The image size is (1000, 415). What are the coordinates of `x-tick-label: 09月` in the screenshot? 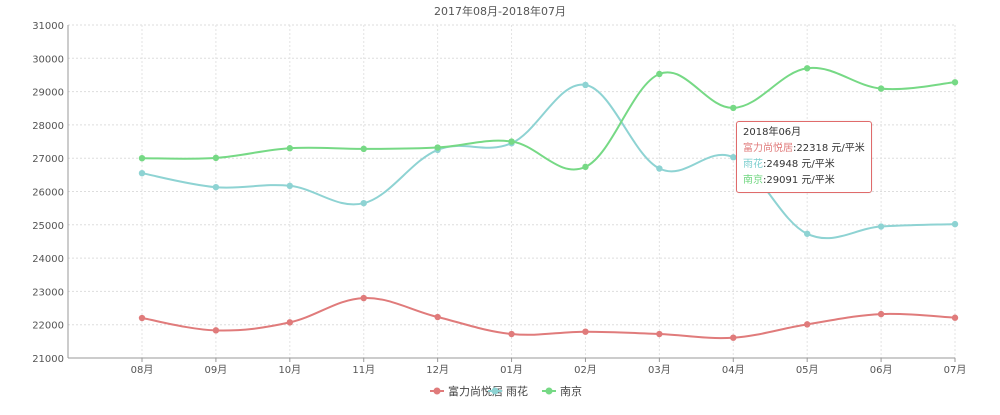 It's located at (216, 370).